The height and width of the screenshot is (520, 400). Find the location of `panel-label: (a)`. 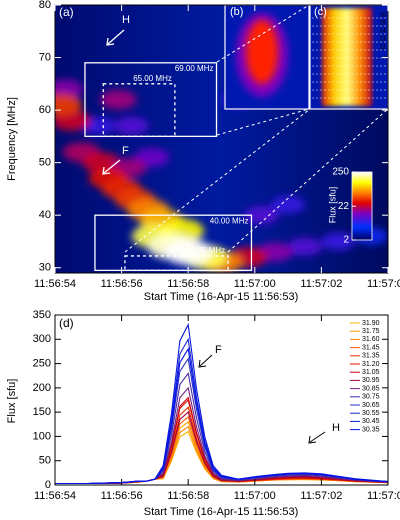

panel-label: (a) is located at coordinates (66, 12).